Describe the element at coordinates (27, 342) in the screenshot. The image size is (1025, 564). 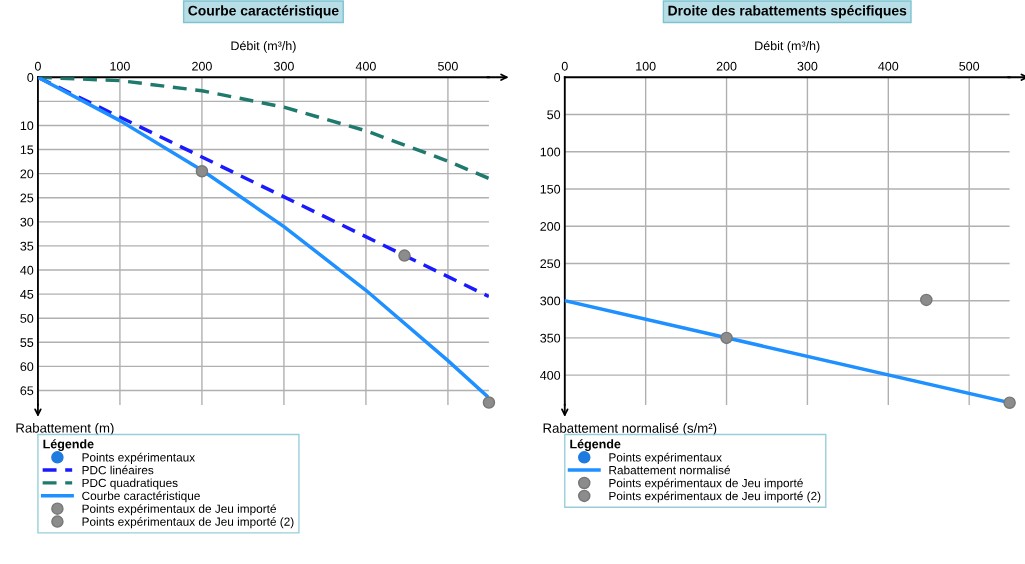
I see `y-tick-label: 55` at that location.